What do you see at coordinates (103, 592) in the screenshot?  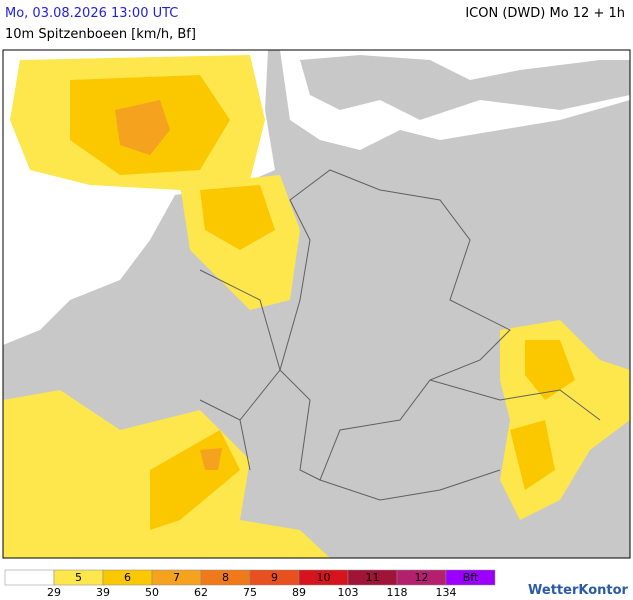 I see `legend-threshold: 39` at bounding box center [103, 592].